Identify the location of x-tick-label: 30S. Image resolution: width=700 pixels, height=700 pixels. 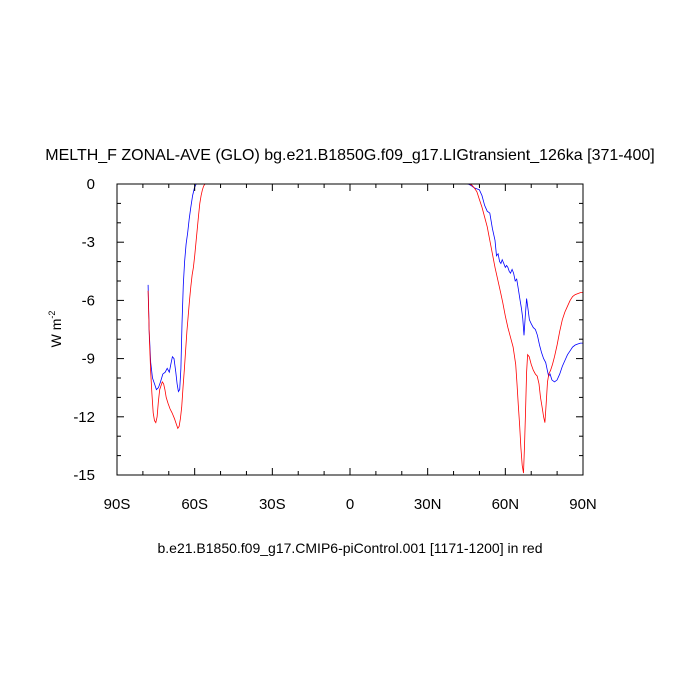
(272, 504).